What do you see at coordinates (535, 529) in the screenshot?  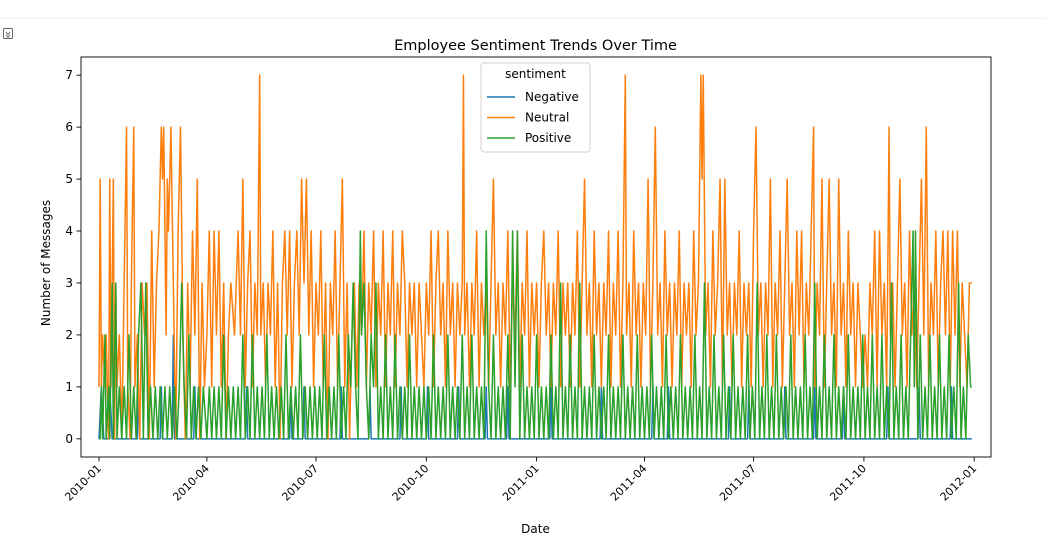 I see `x-axis-label: Date` at bounding box center [535, 529].